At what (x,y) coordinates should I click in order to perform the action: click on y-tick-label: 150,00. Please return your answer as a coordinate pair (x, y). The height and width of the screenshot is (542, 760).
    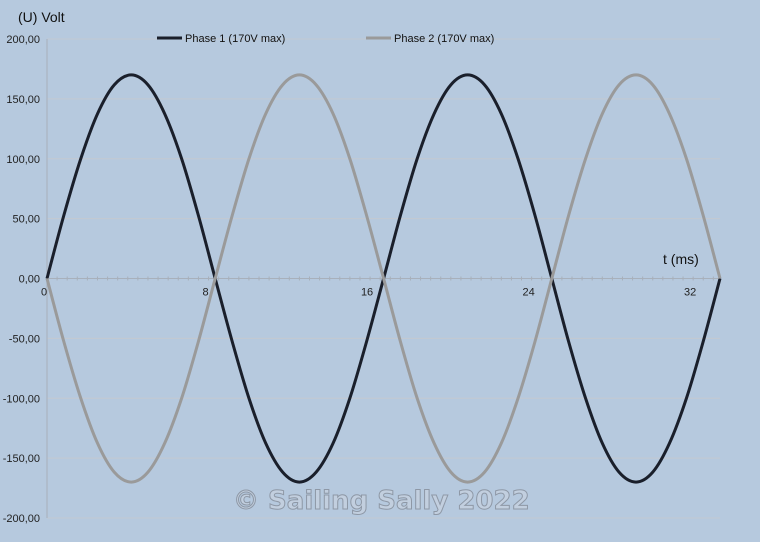
    Looking at the image, I should click on (23, 100).